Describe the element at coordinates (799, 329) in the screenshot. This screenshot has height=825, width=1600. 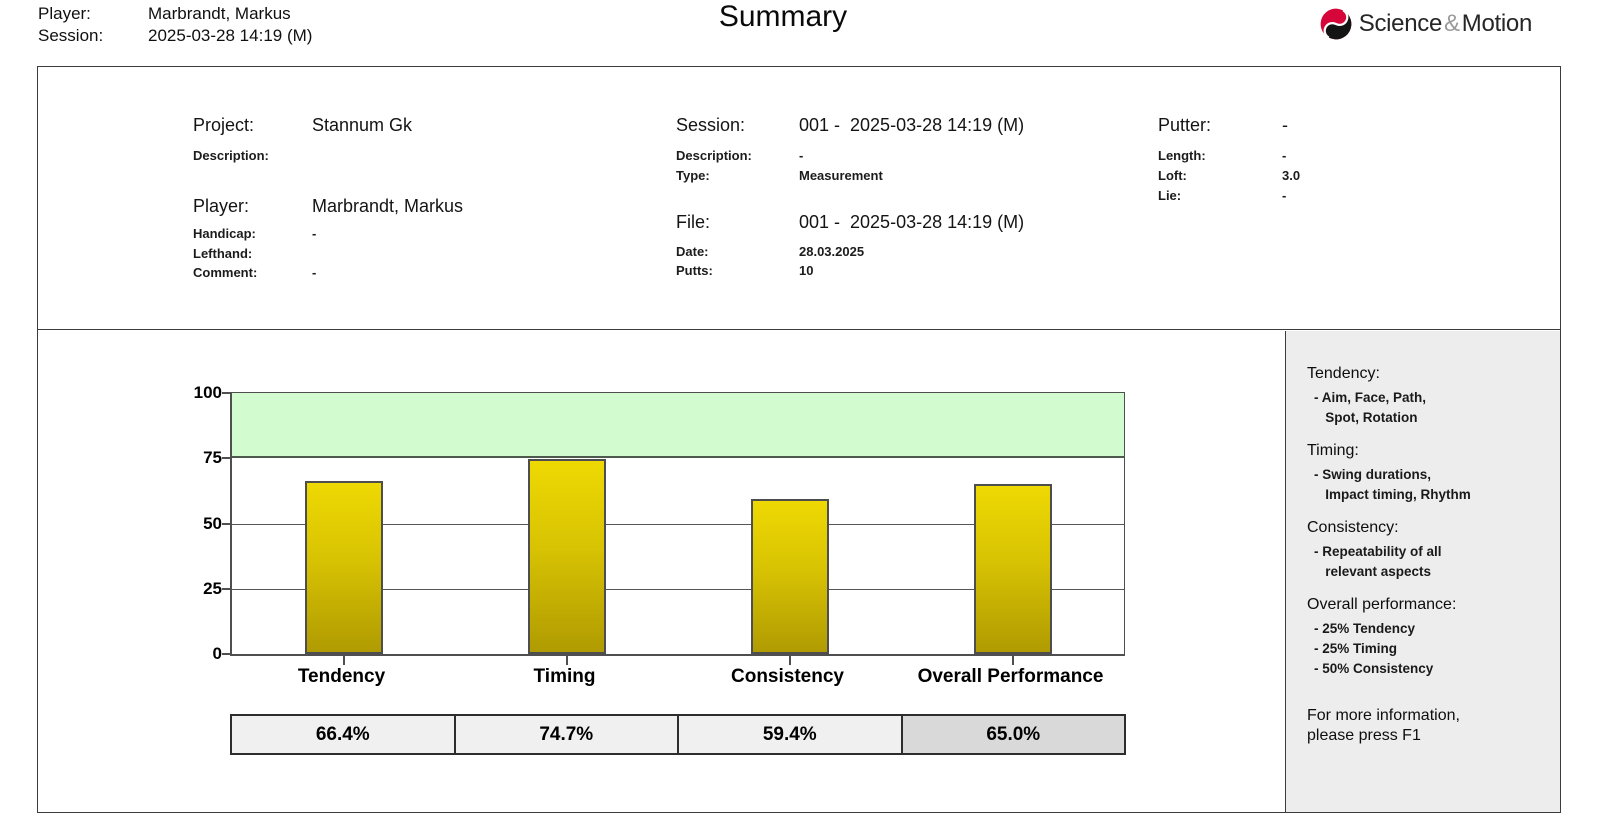
I see `section-divider-line` at that location.